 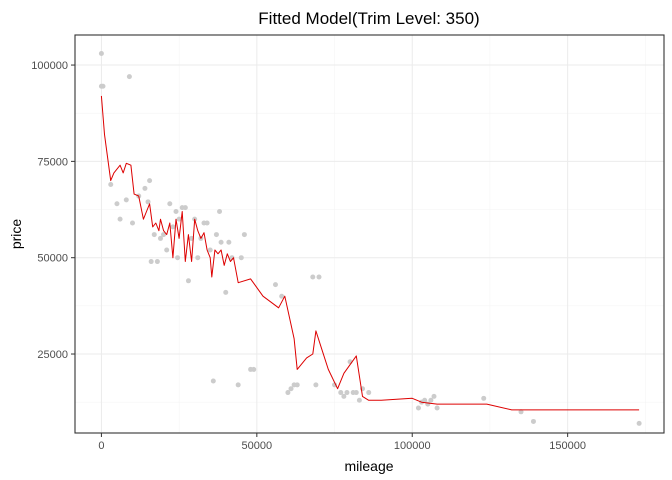 What do you see at coordinates (368, 466) in the screenshot?
I see `x-axis-title: mileage` at bounding box center [368, 466].